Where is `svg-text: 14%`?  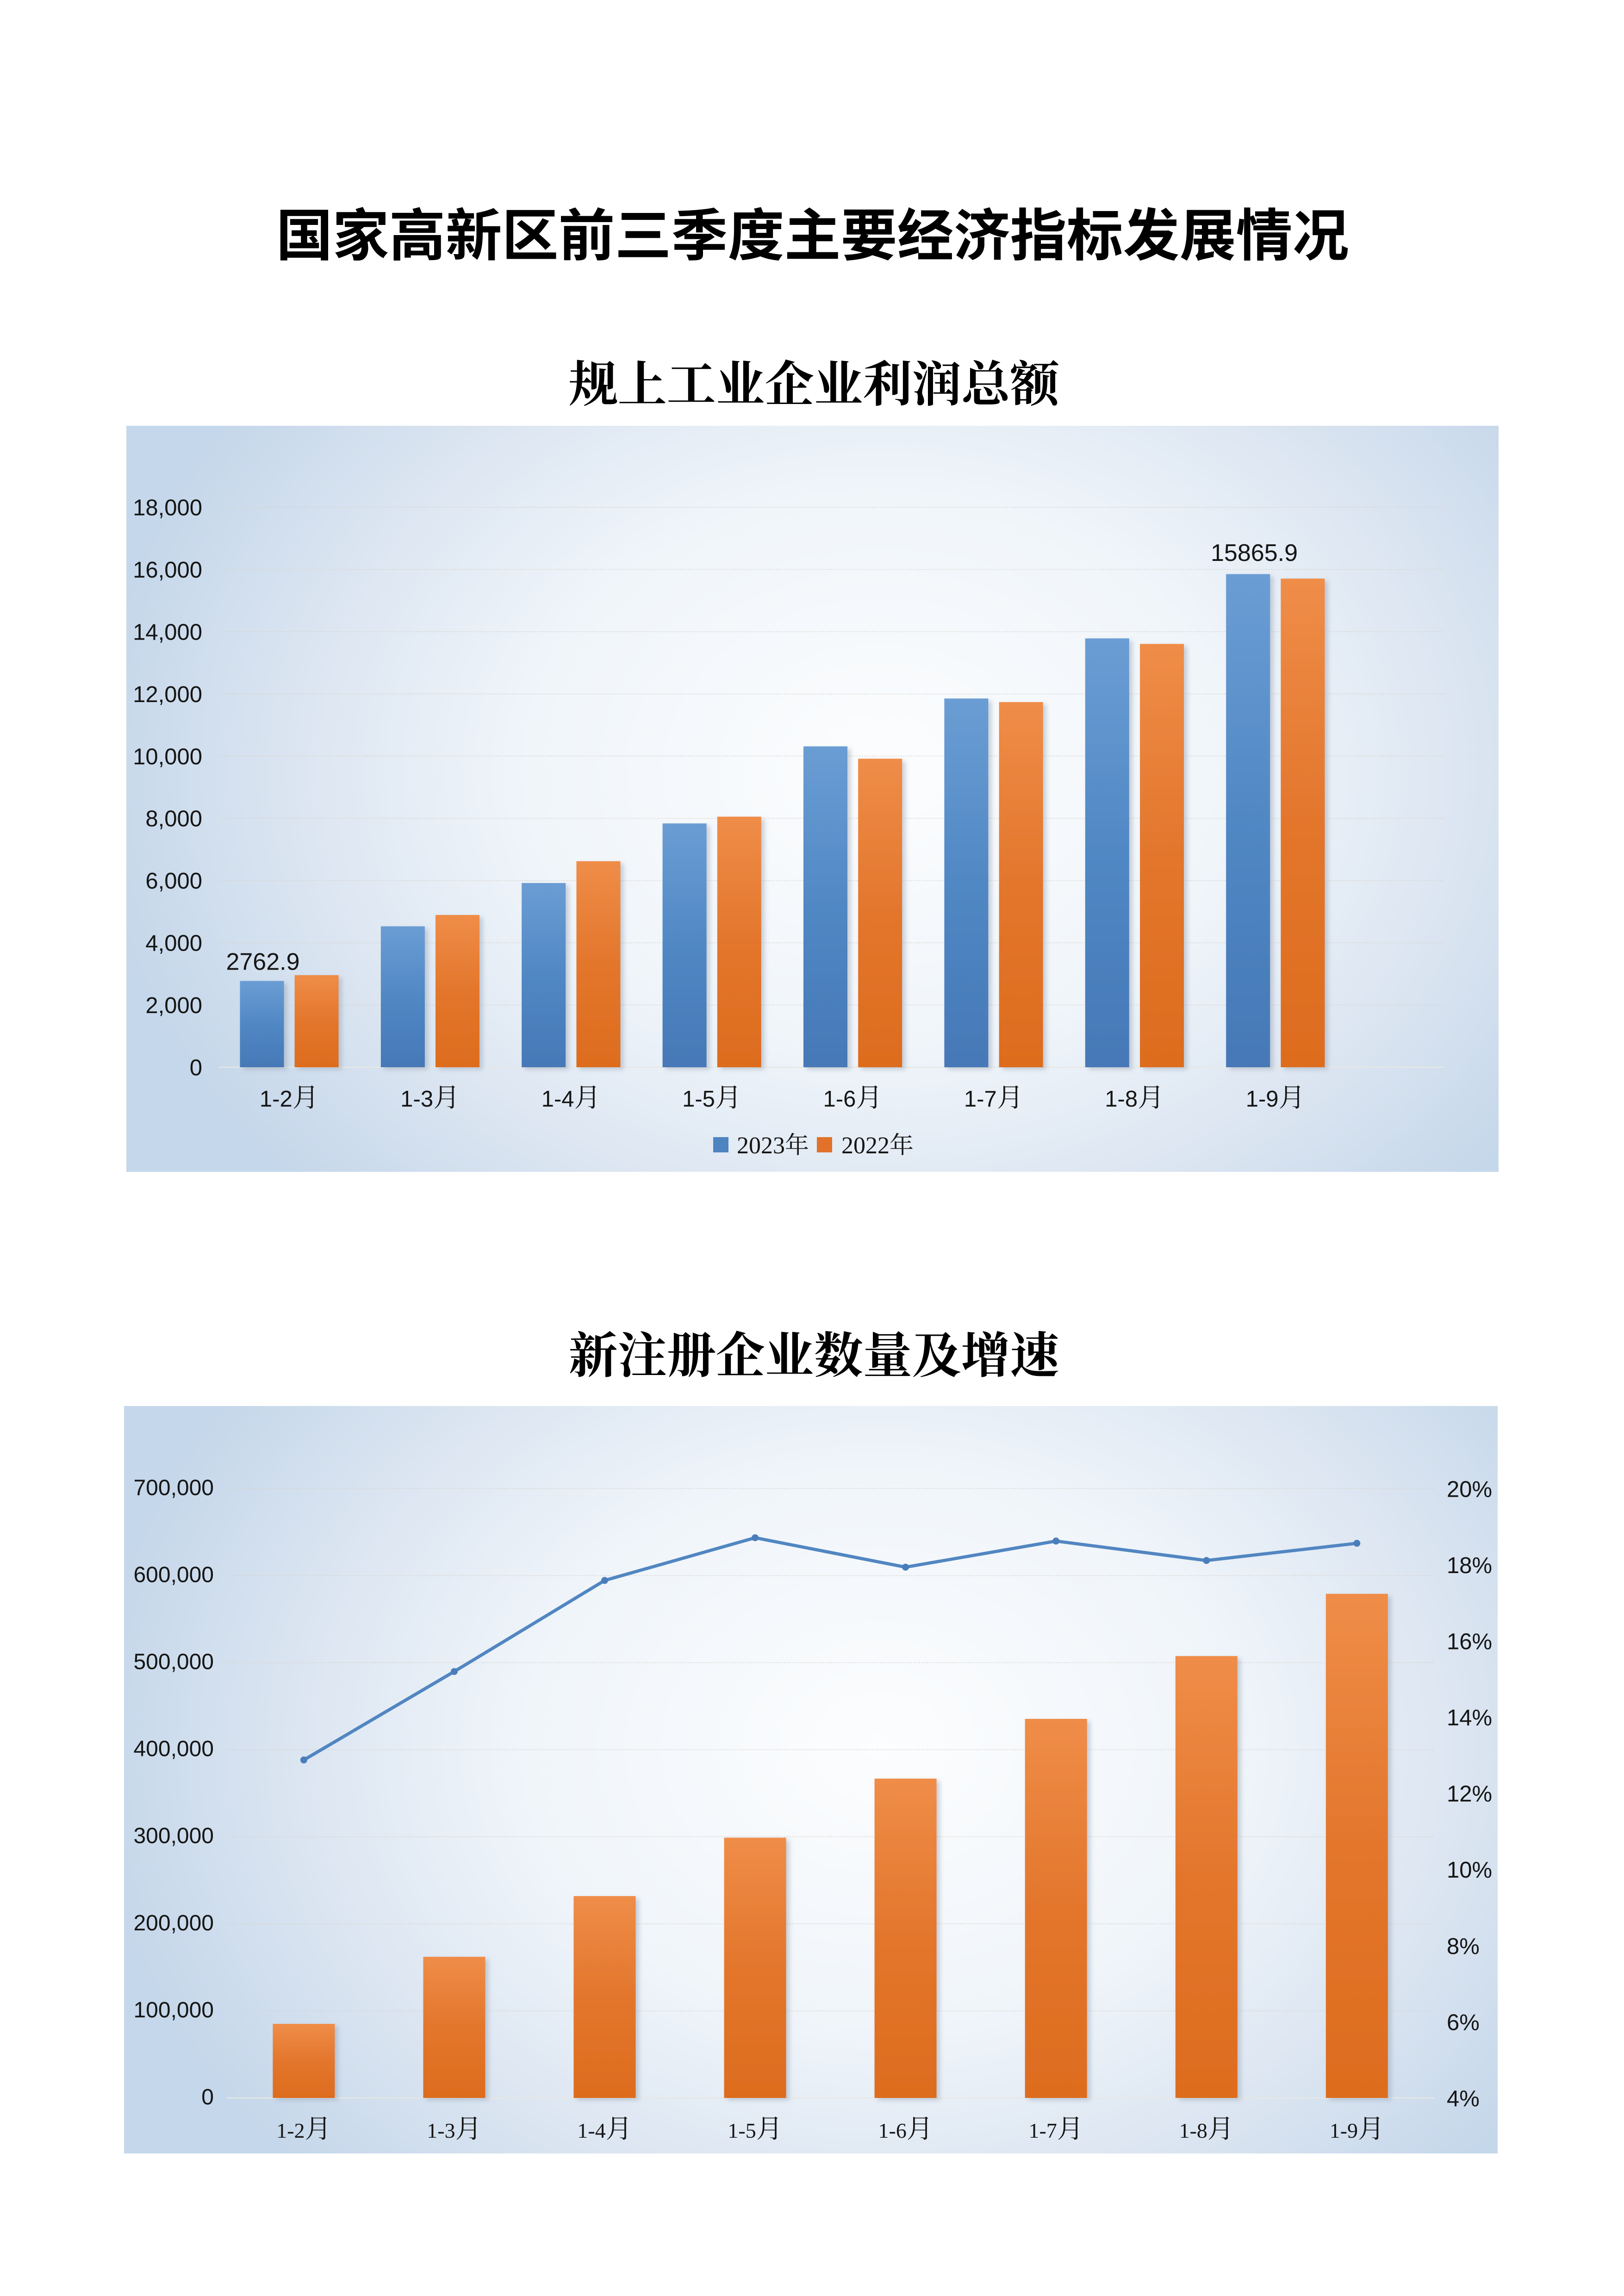 svg-text: 14% is located at coordinates (1469, 1717).